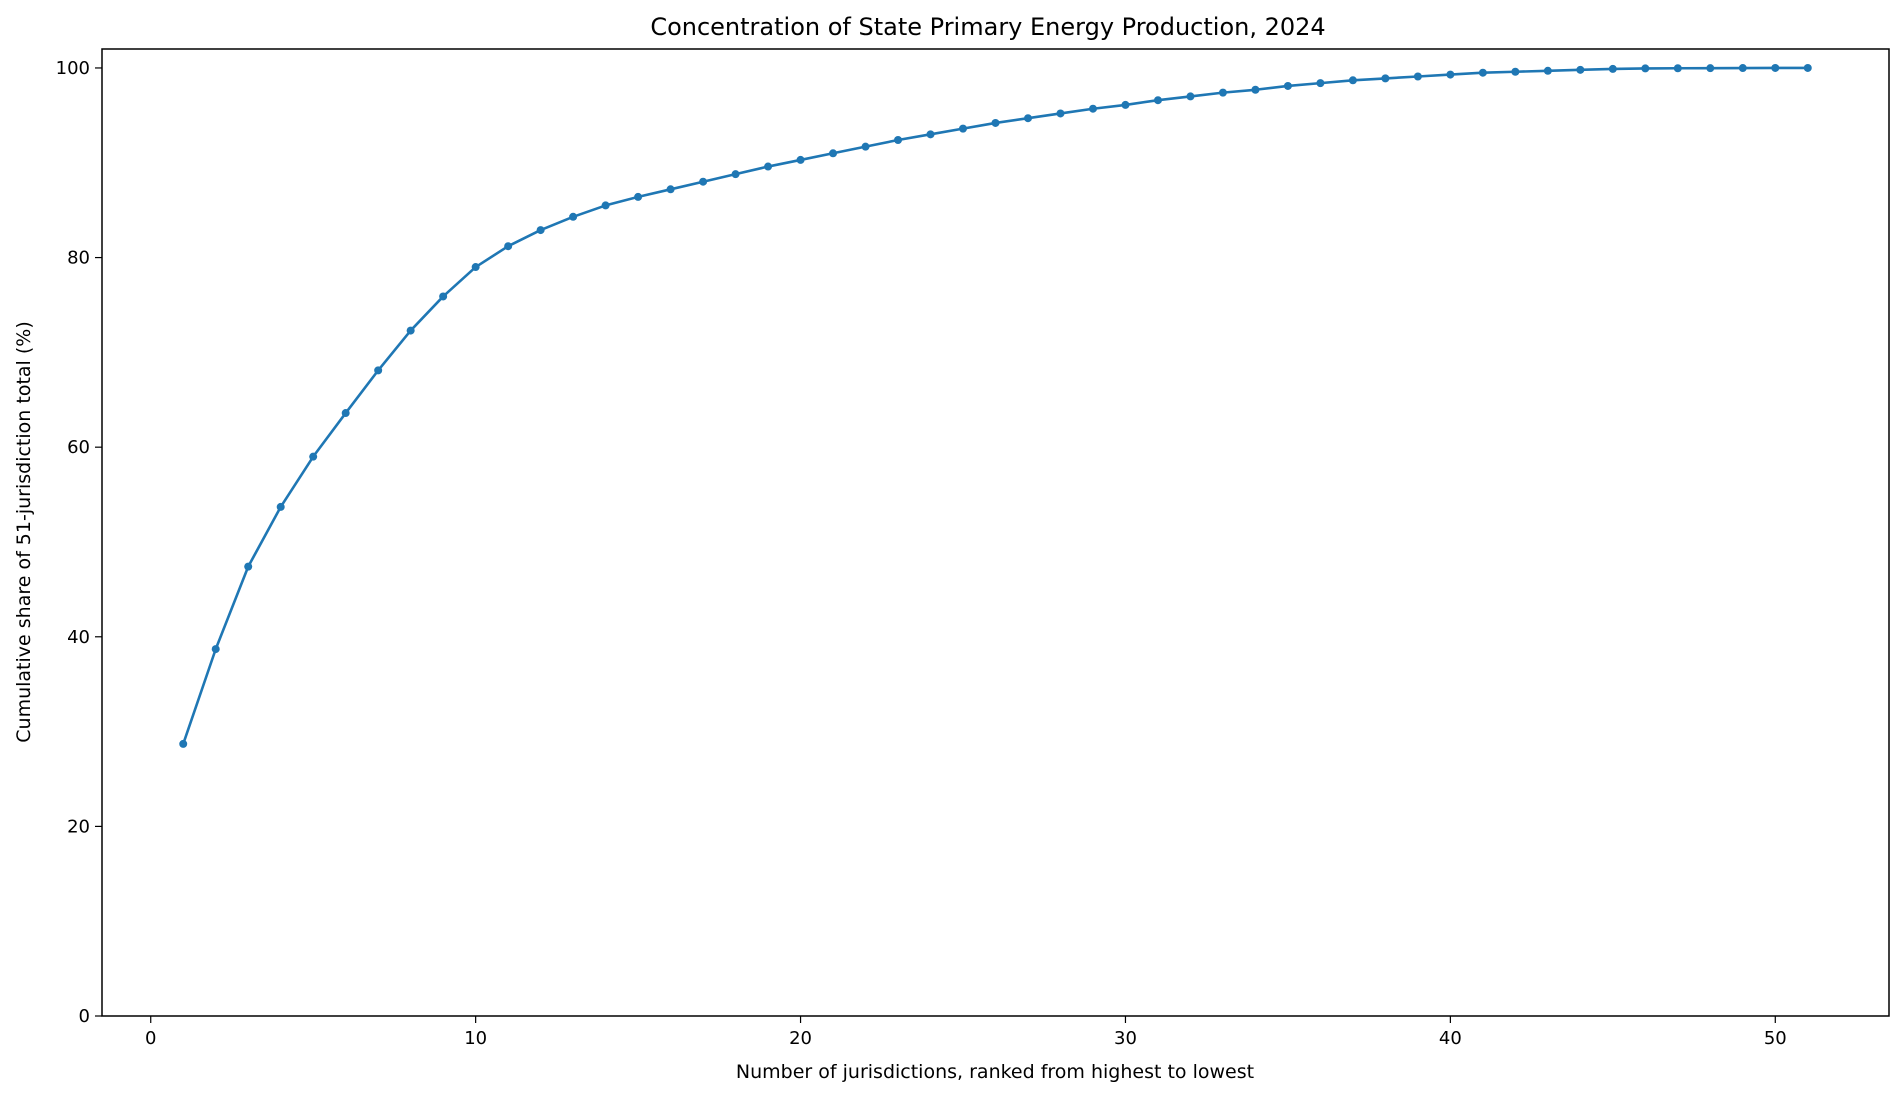 The height and width of the screenshot is (1096, 1902). What do you see at coordinates (475, 1038) in the screenshot?
I see `x-tick-label: 10` at bounding box center [475, 1038].